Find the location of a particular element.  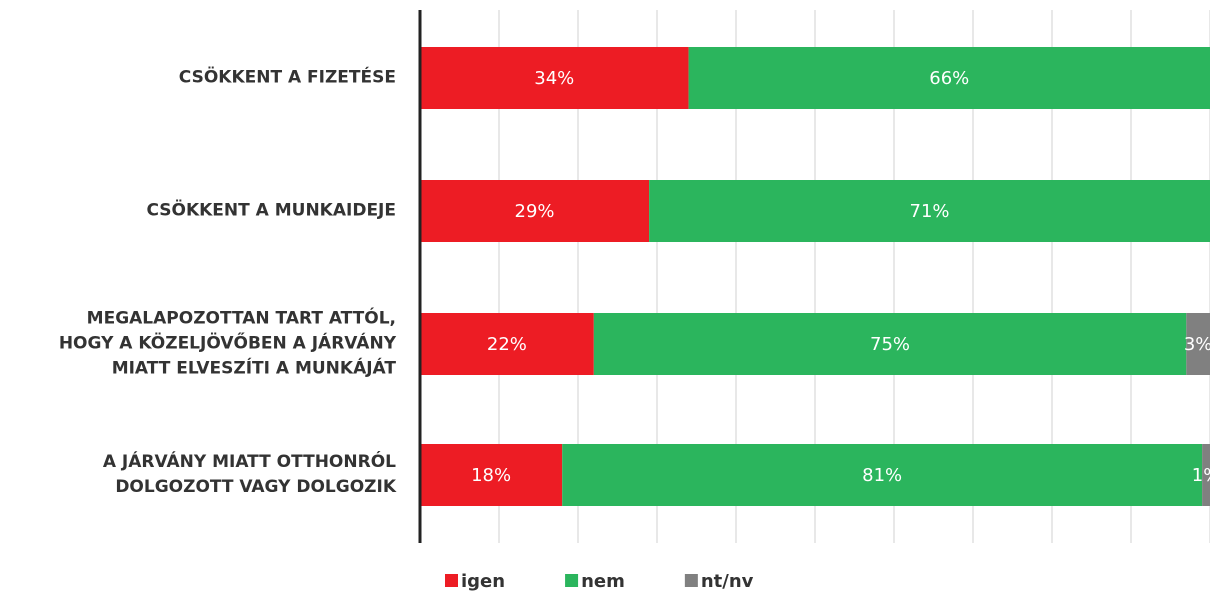

data-label: 71% is located at coordinates (930, 211).